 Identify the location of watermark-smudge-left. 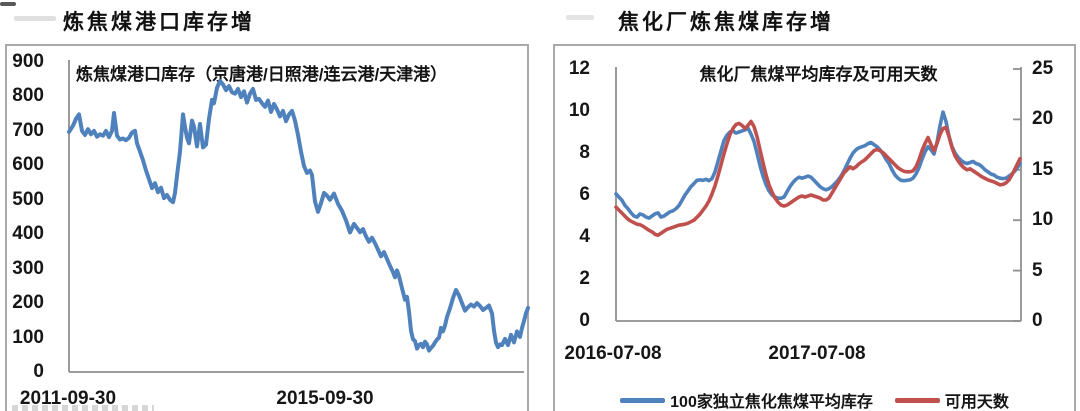
(35, 18).